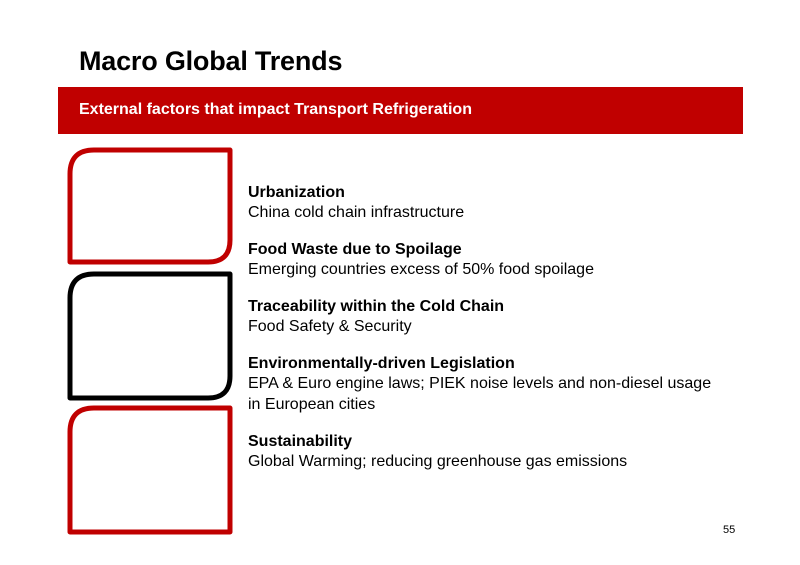 The width and height of the screenshot is (800, 565). I want to click on trend-description: Food Safety & Security, so click(330, 326).